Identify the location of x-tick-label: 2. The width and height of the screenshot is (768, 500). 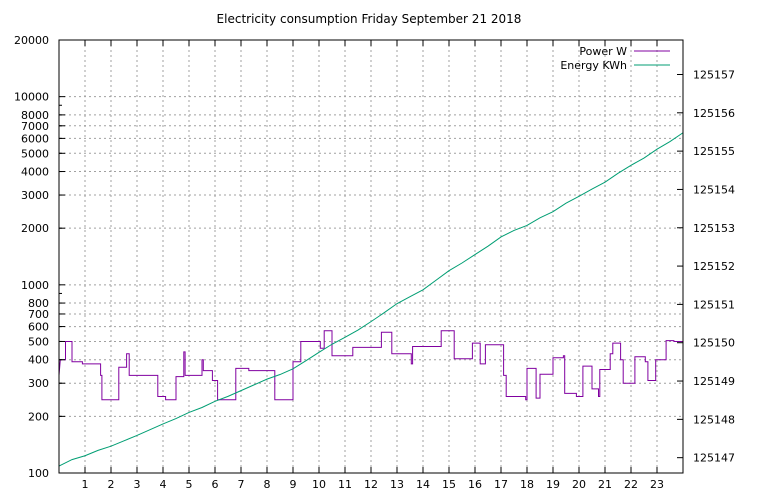
(111, 484).